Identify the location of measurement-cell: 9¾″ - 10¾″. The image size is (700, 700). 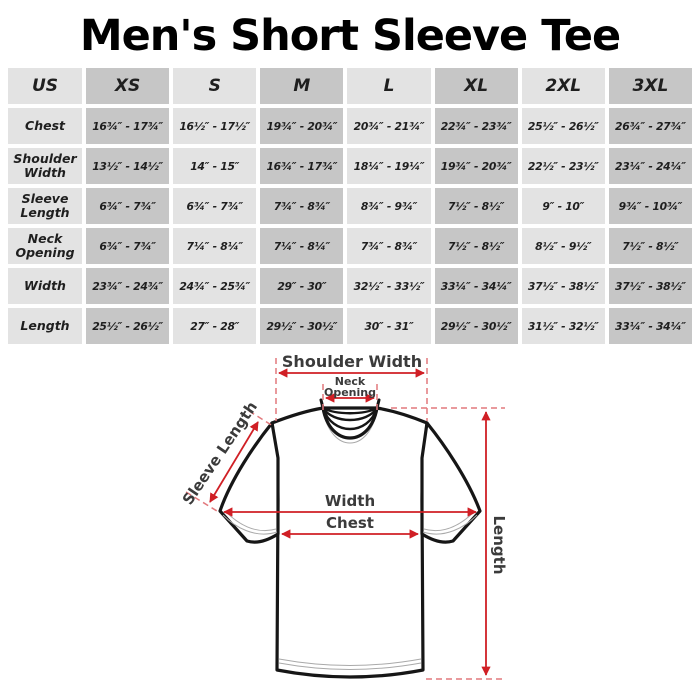
(650, 206).